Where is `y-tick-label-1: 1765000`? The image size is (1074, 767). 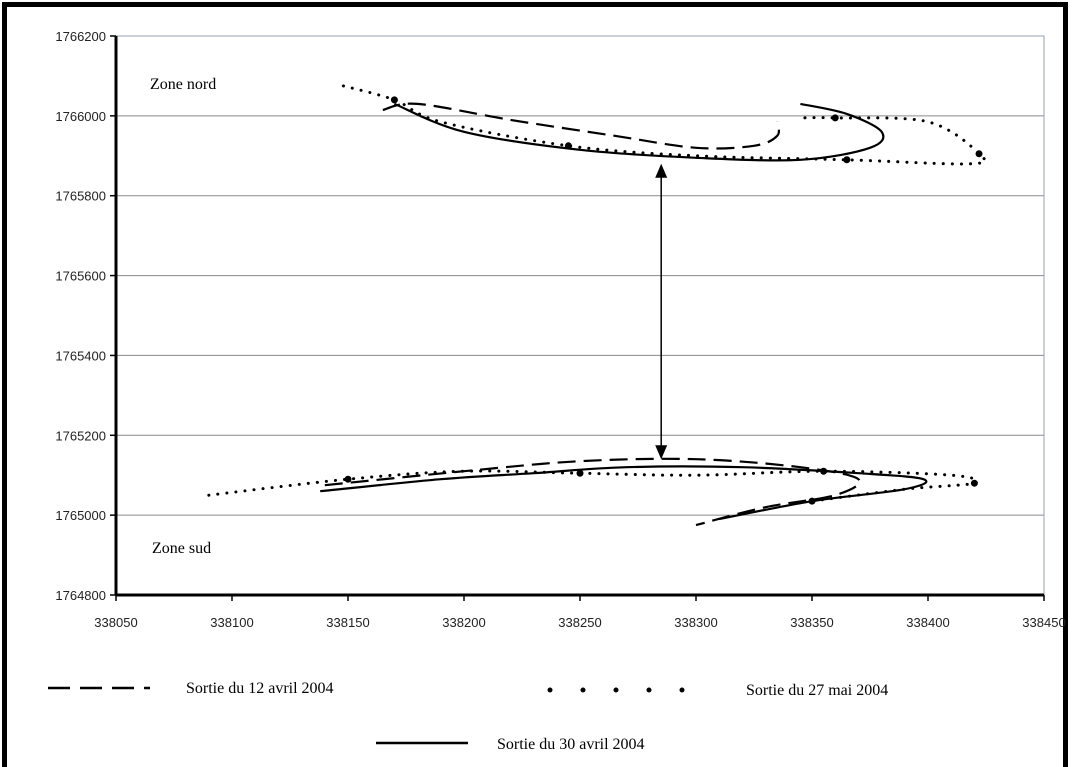 y-tick-label-1: 1765000 is located at coordinates (80, 515).